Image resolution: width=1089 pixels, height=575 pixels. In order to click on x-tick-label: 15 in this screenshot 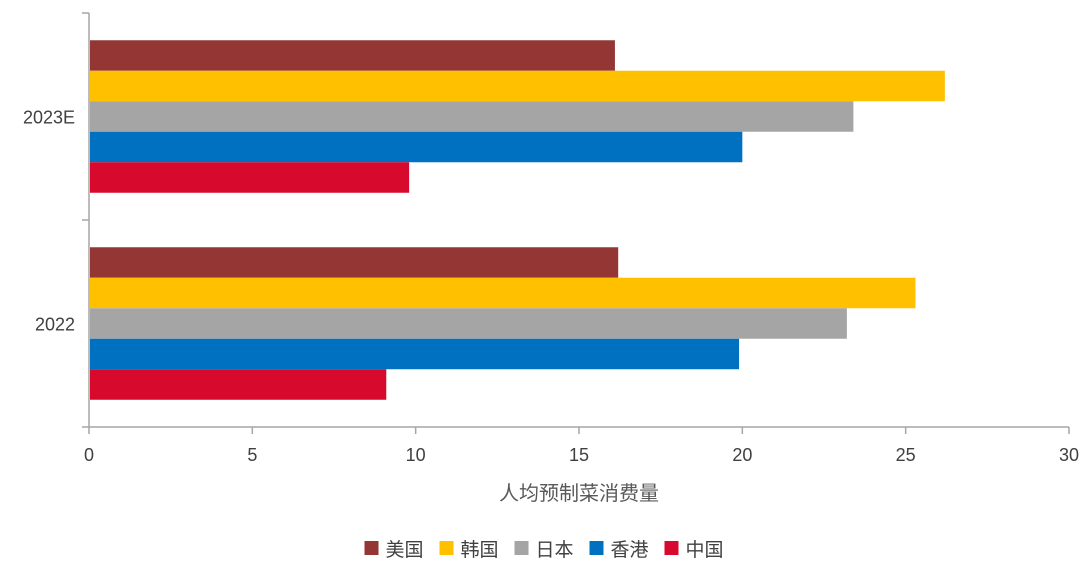, I will do `click(579, 455)`.